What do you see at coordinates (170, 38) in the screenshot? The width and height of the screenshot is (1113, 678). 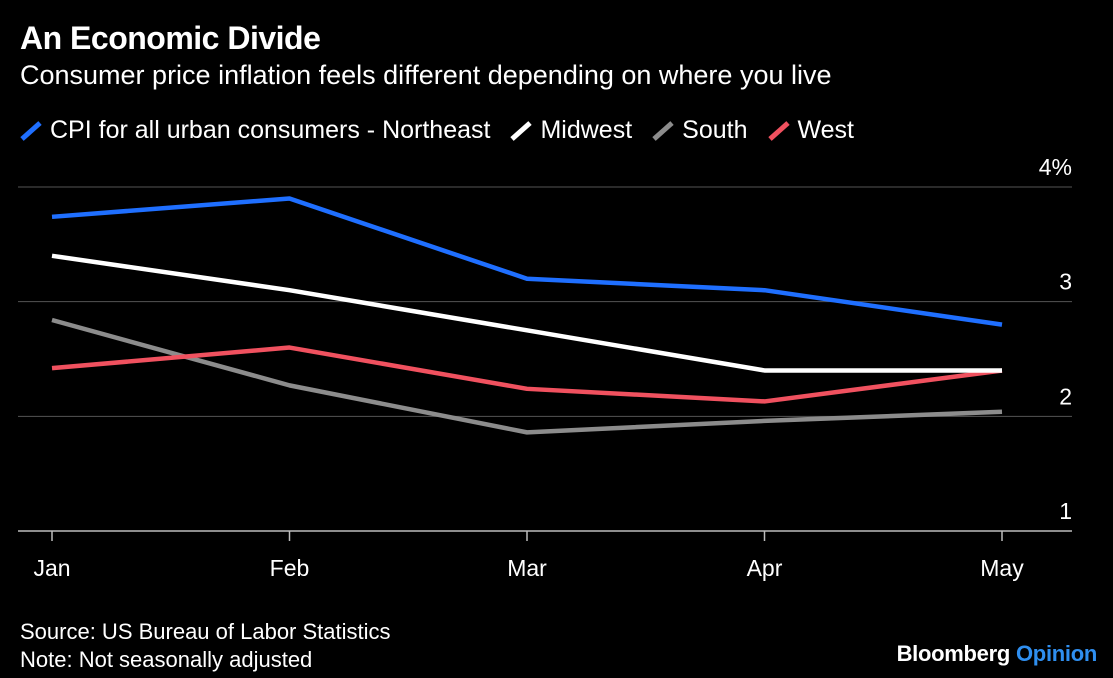 I see `chart-title: An Economic Divide` at bounding box center [170, 38].